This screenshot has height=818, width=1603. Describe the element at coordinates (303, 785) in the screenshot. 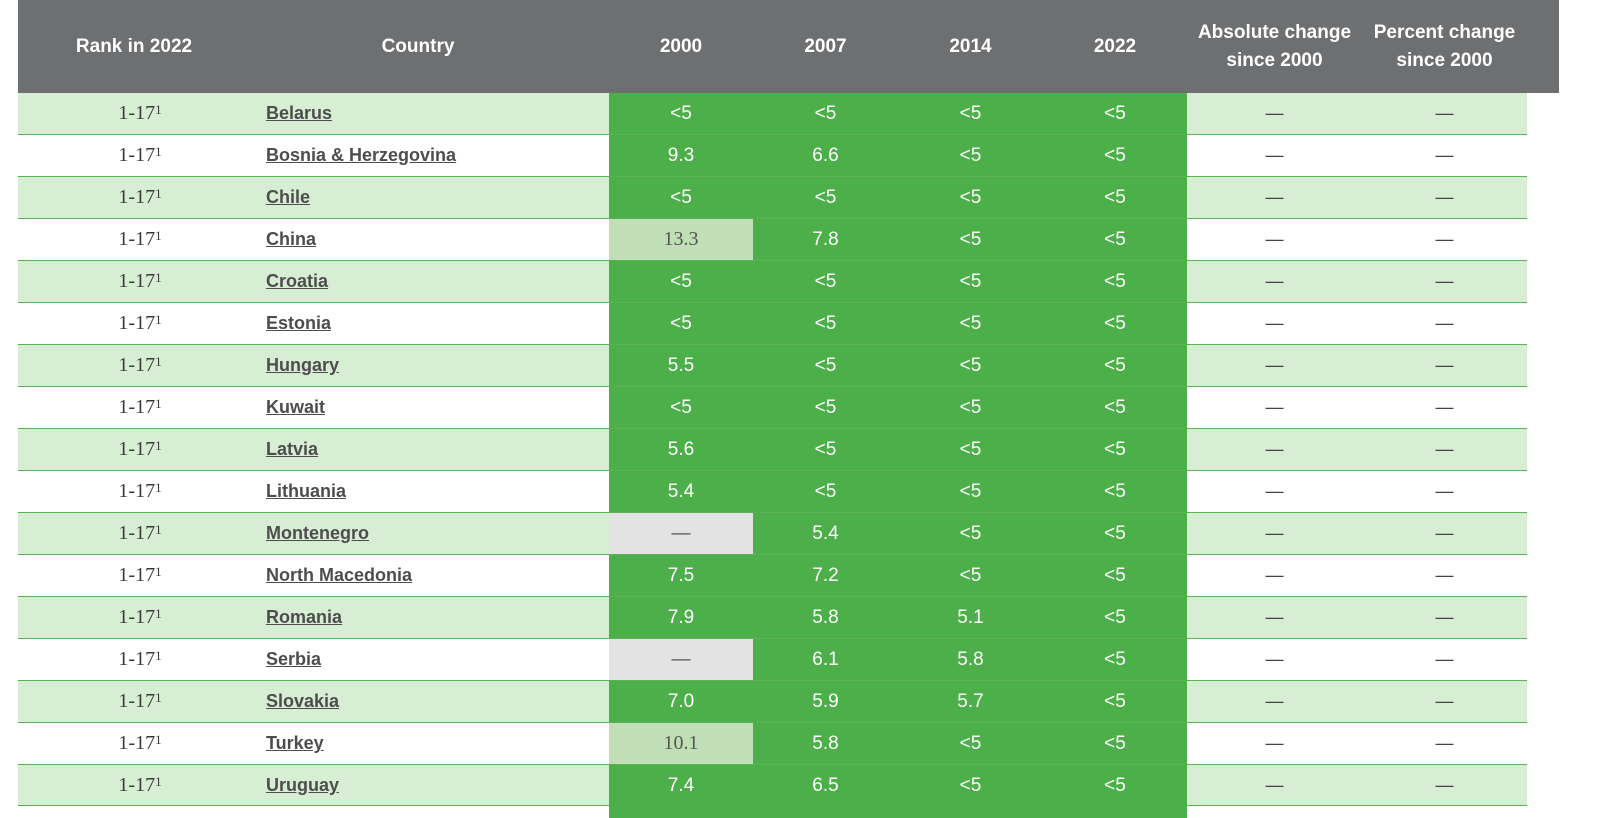

I see `country-link: Uruguay` at that location.